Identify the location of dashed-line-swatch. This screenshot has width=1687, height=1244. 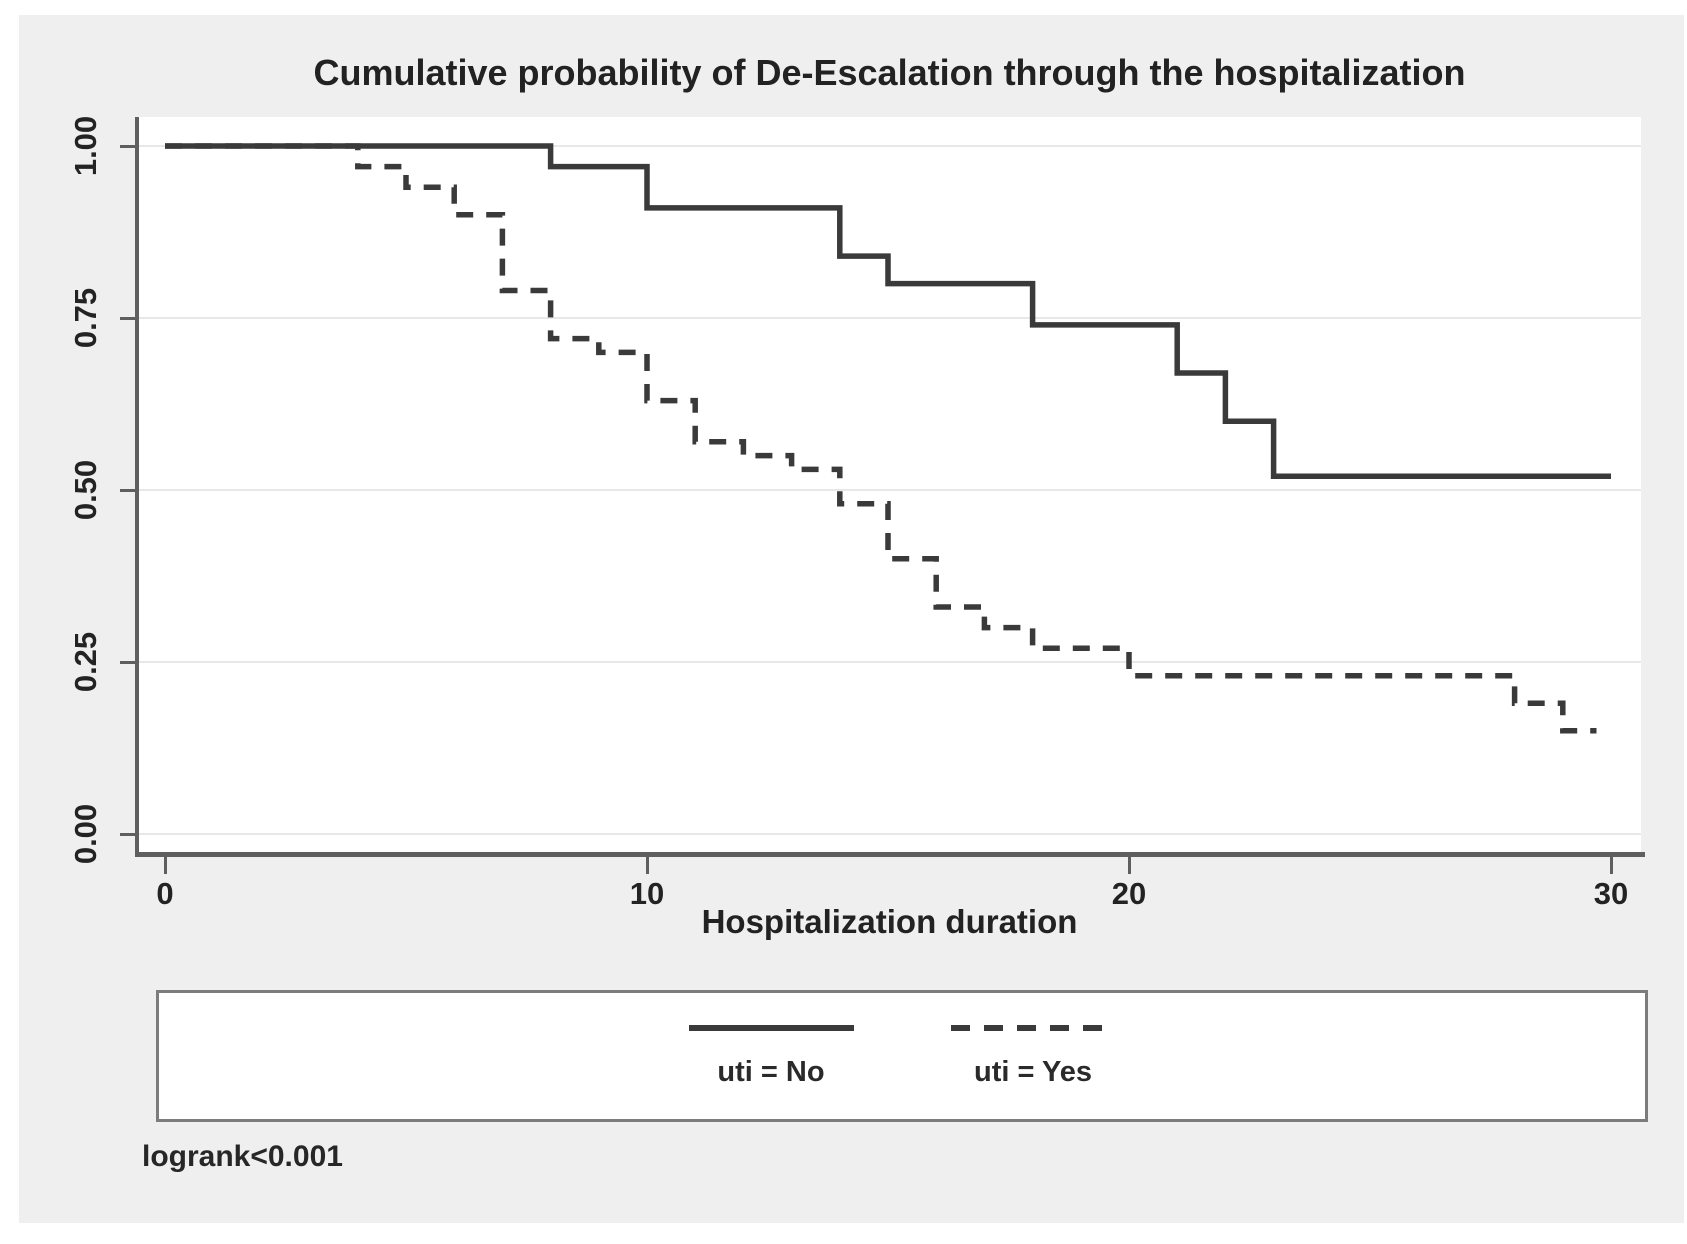
(1033, 1027).